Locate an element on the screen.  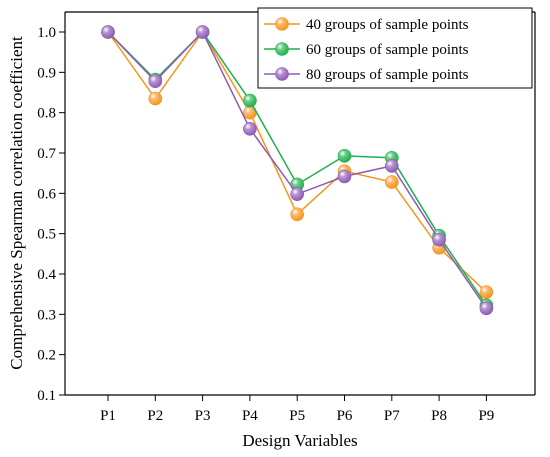
x-tick-label: P1 is located at coordinates (108, 416).